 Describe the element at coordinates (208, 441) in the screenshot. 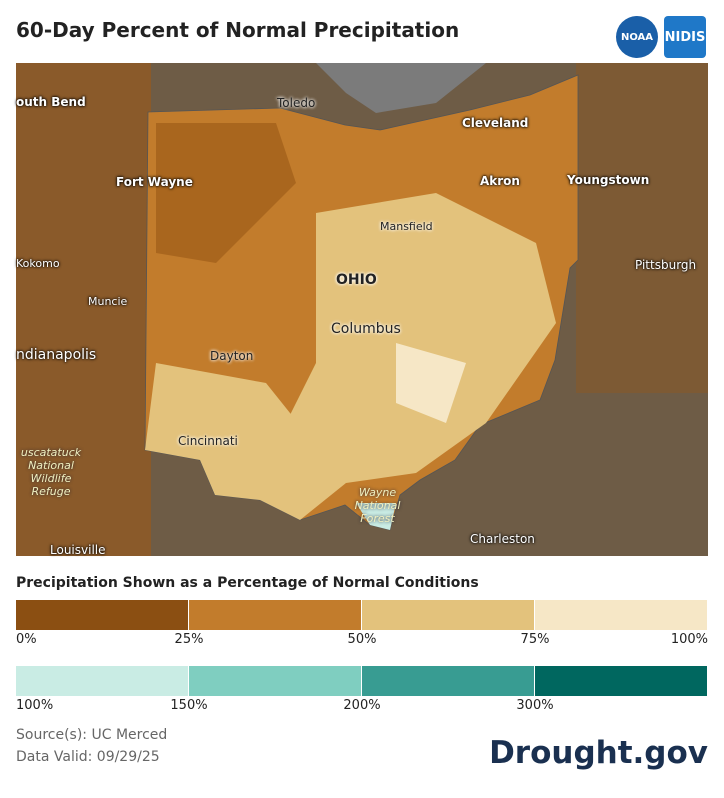

I see `map-label: Cincinnati` at that location.